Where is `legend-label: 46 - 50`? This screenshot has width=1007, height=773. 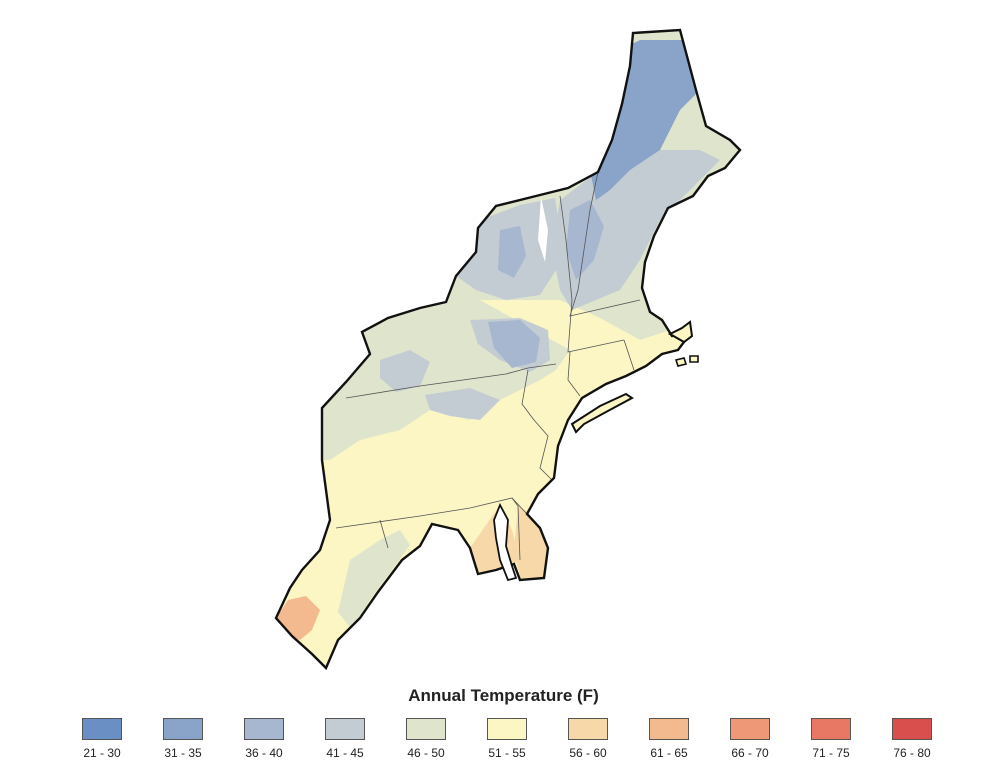 legend-label: 46 - 50 is located at coordinates (426, 753).